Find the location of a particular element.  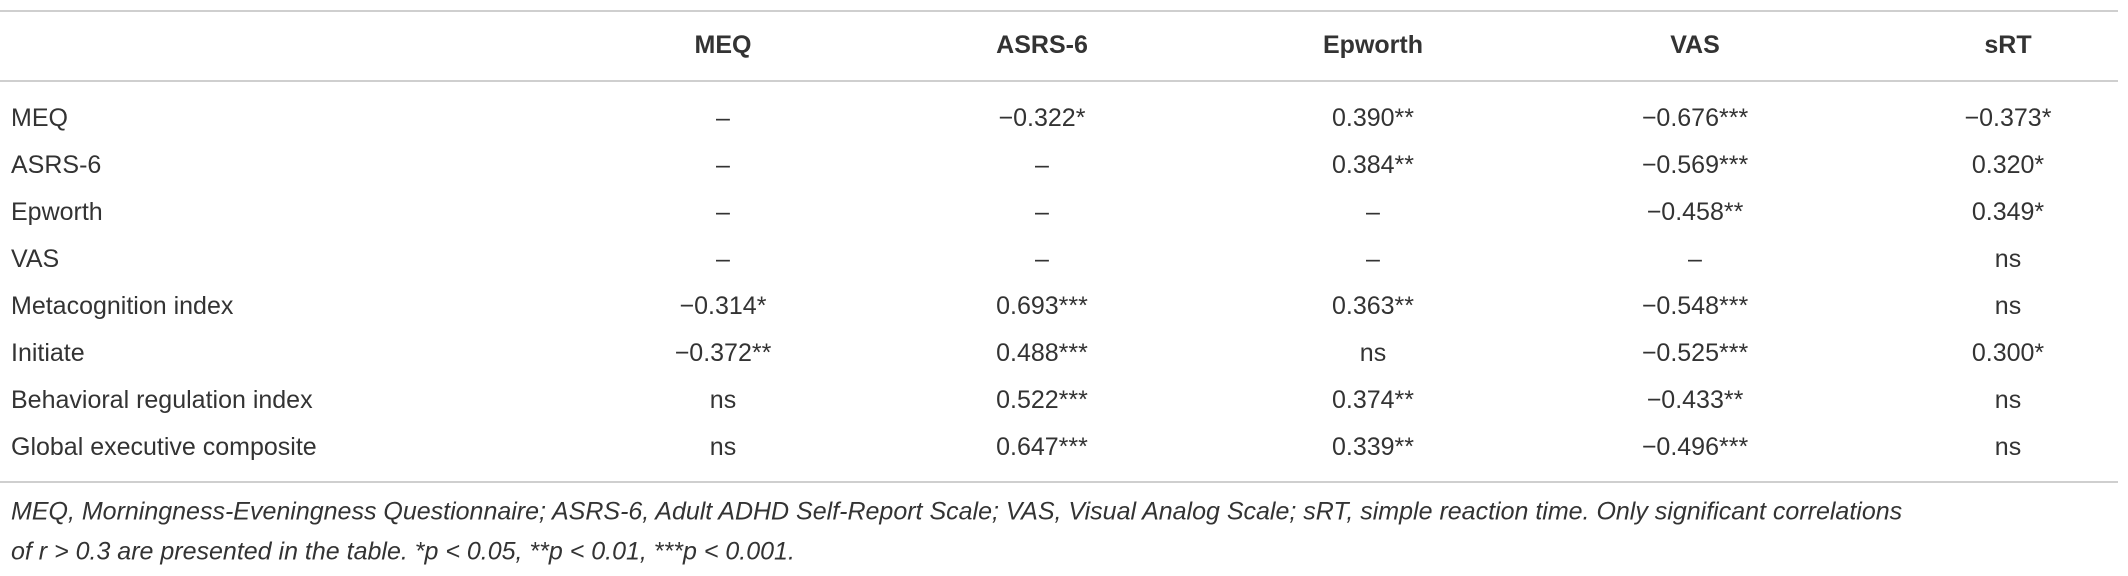

table-cell: 0.374** is located at coordinates (1373, 400).